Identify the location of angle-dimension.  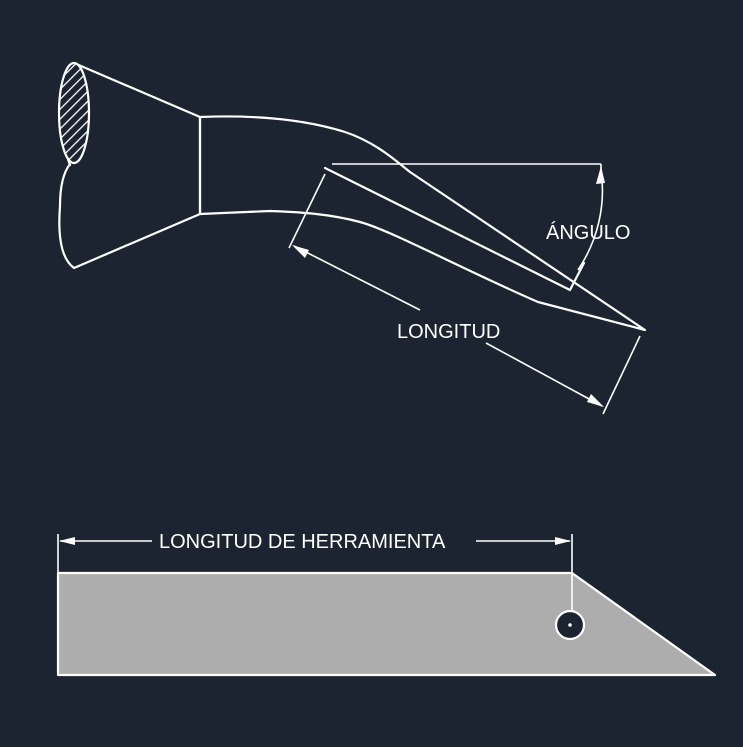
(468, 217).